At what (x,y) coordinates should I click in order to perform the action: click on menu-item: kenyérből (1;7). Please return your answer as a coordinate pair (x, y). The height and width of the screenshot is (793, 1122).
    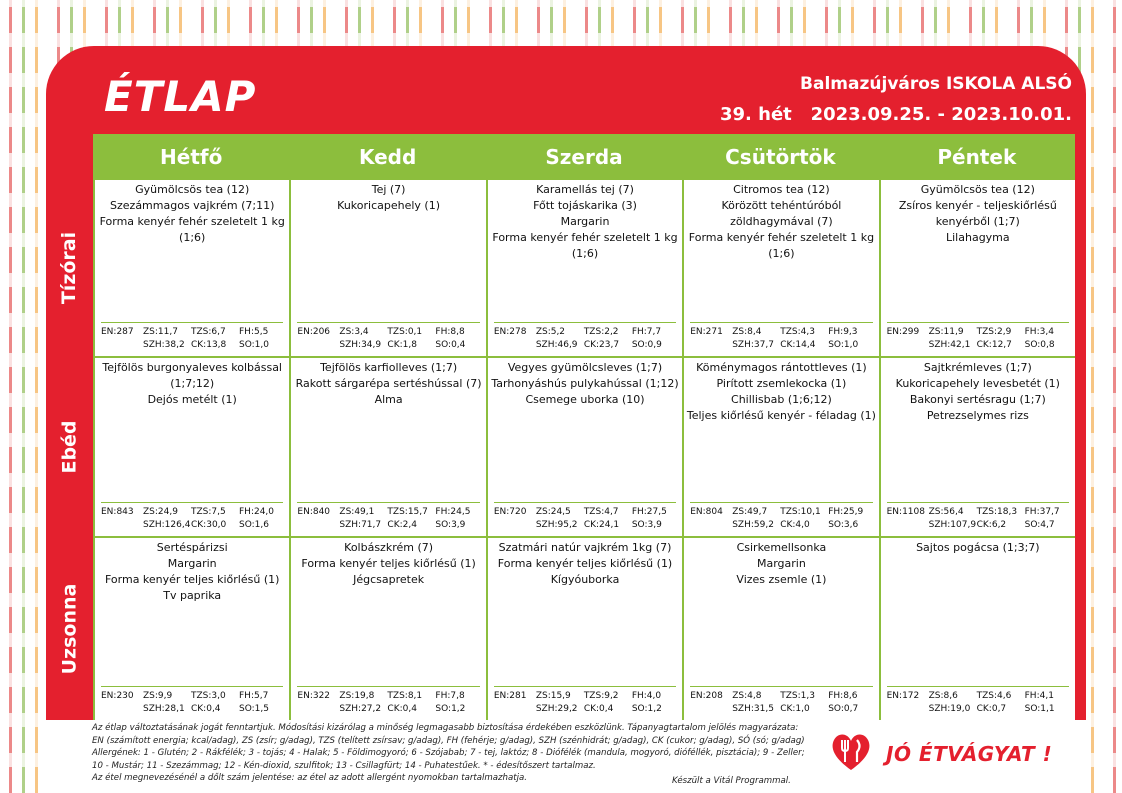
    Looking at the image, I should click on (977, 221).